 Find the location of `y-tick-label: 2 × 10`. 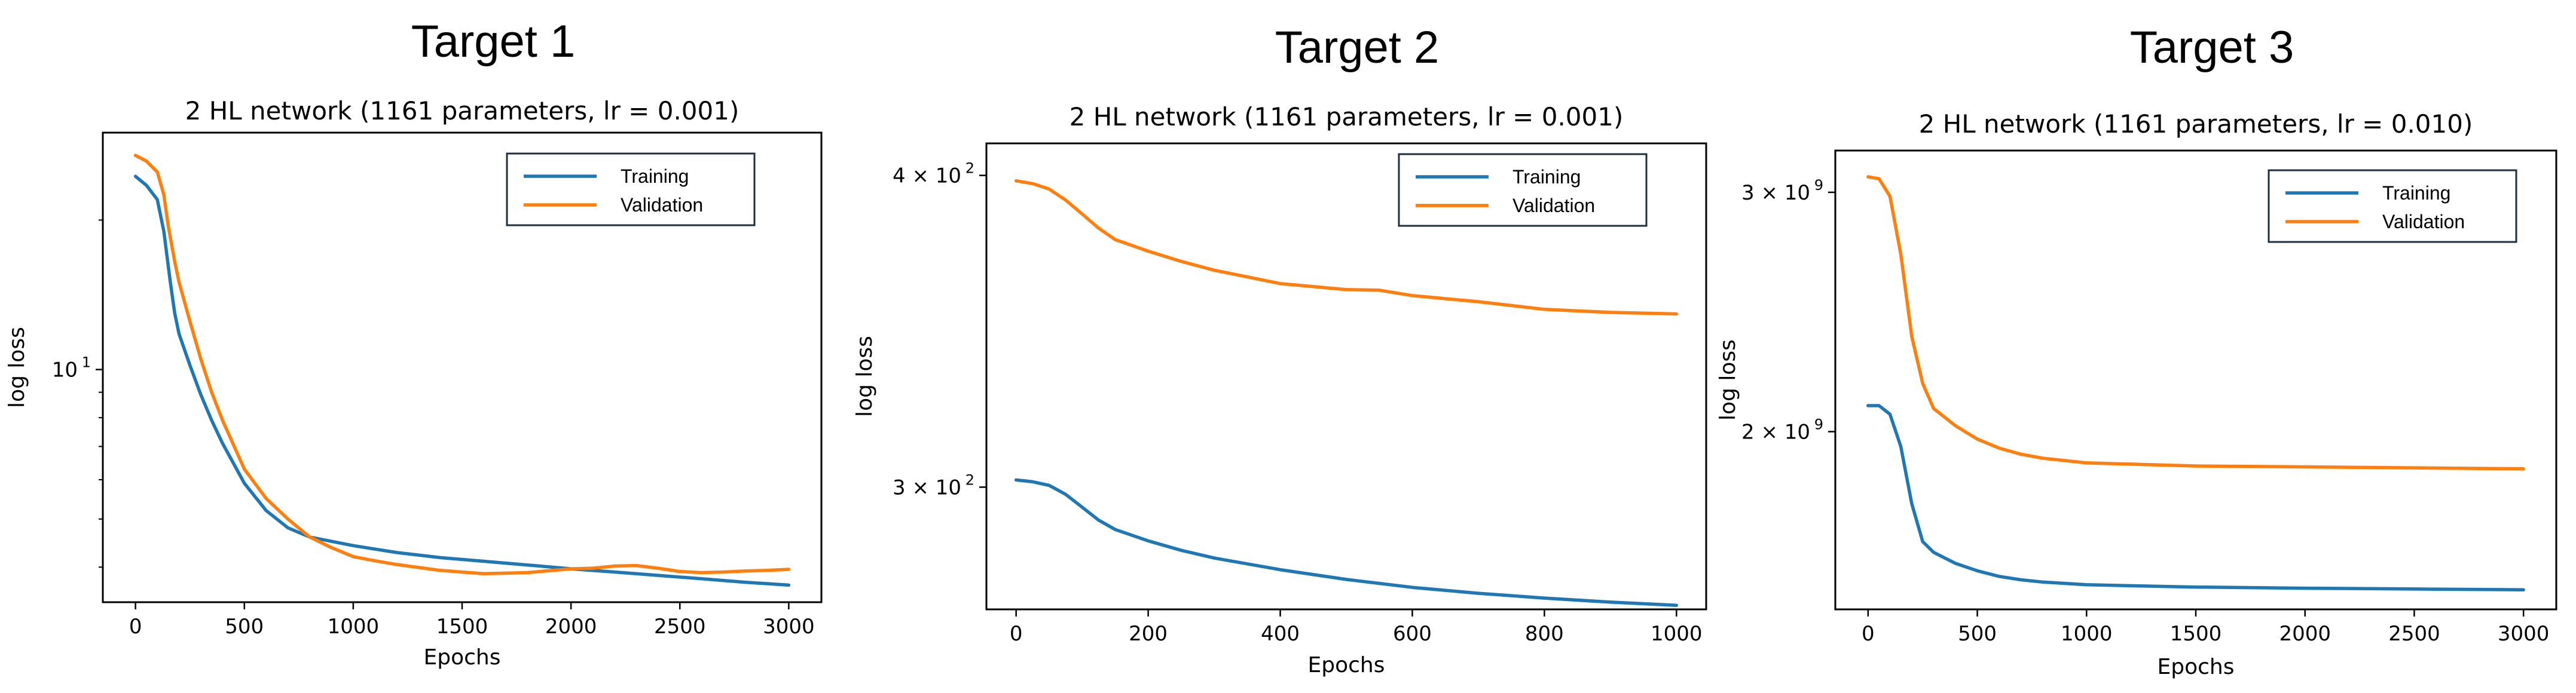

y-tick-label: 2 × 10 is located at coordinates (1775, 432).